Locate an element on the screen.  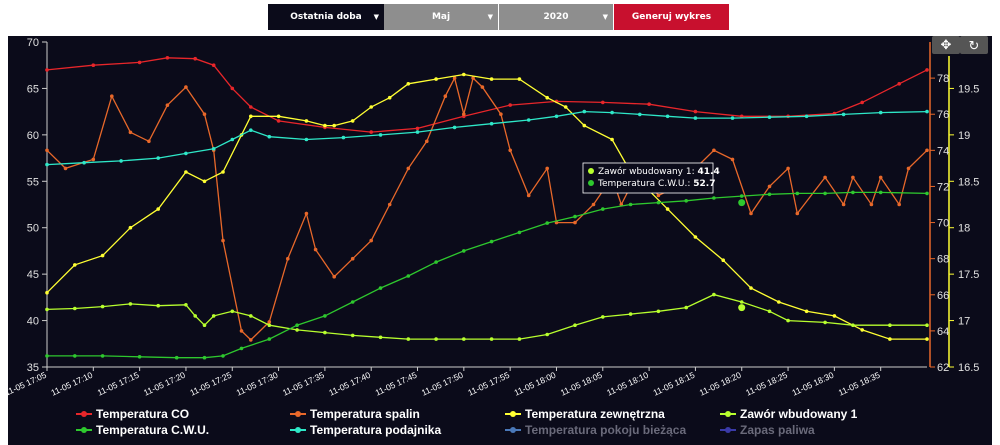
refresh-icon: ↻ is located at coordinates (974, 46).